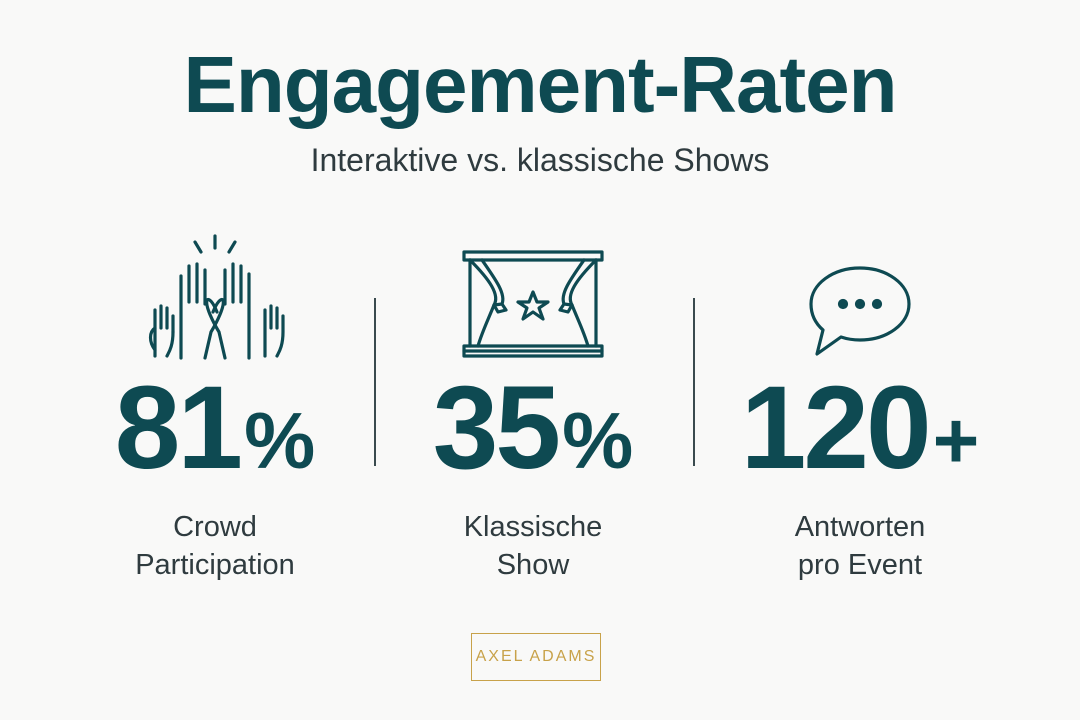 Image resolution: width=1080 pixels, height=720 pixels. Describe the element at coordinates (375, 382) in the screenshot. I see `divider-left` at that location.